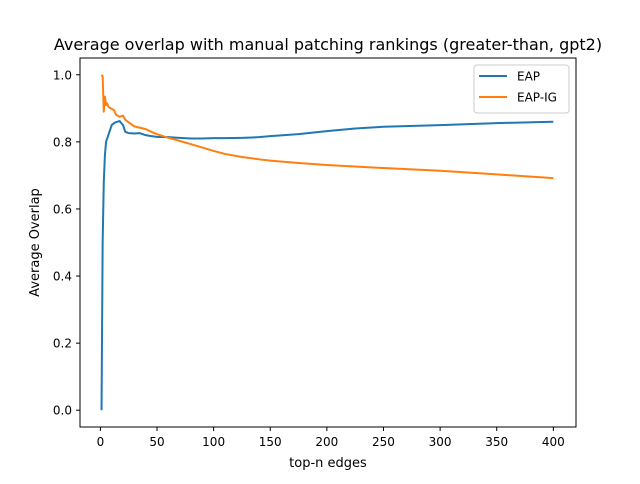 Image resolution: width=640 pixels, height=484 pixels. What do you see at coordinates (101, 442) in the screenshot?
I see `x-tick-label: 0` at bounding box center [101, 442].